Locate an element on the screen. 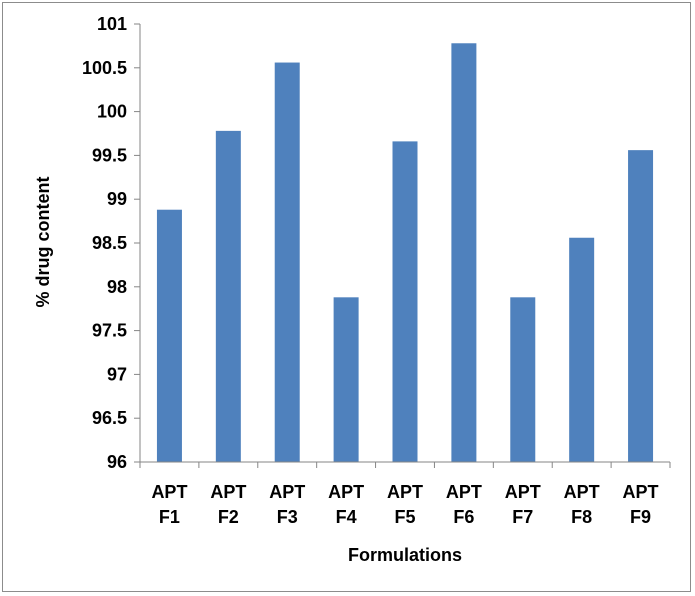 This screenshot has width=695, height=596. y-tick-label: 99 is located at coordinates (117, 199).